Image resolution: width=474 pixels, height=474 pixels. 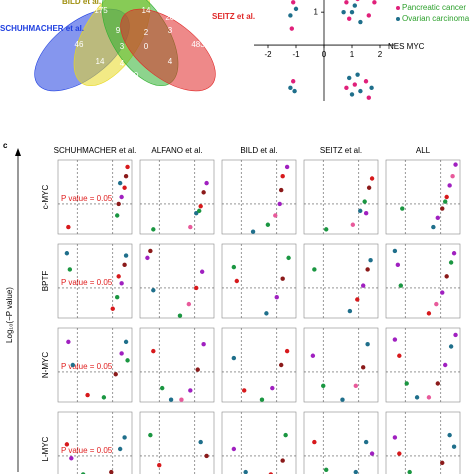 I want to click on venn-count: 9, so click(x=118, y=30).